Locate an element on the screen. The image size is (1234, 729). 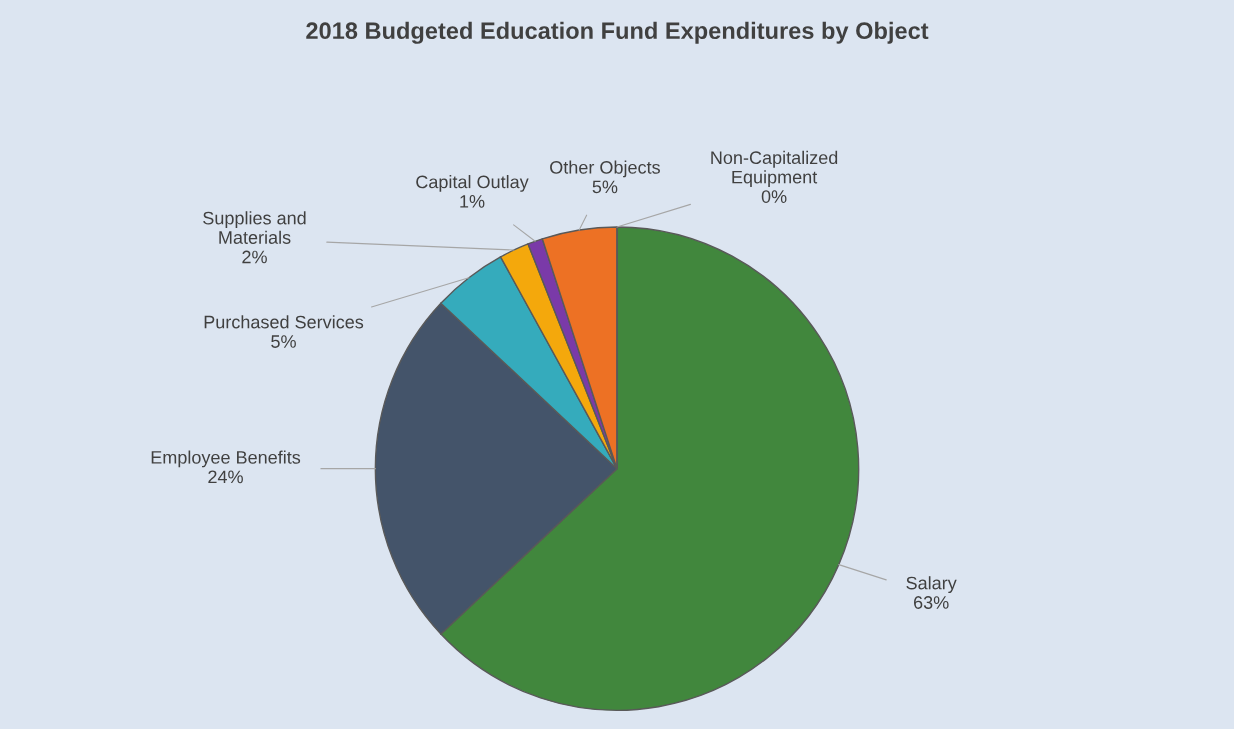
chart-title: 2018 Budgeted Education Fund Expenditures by Object is located at coordinates (617, 32).